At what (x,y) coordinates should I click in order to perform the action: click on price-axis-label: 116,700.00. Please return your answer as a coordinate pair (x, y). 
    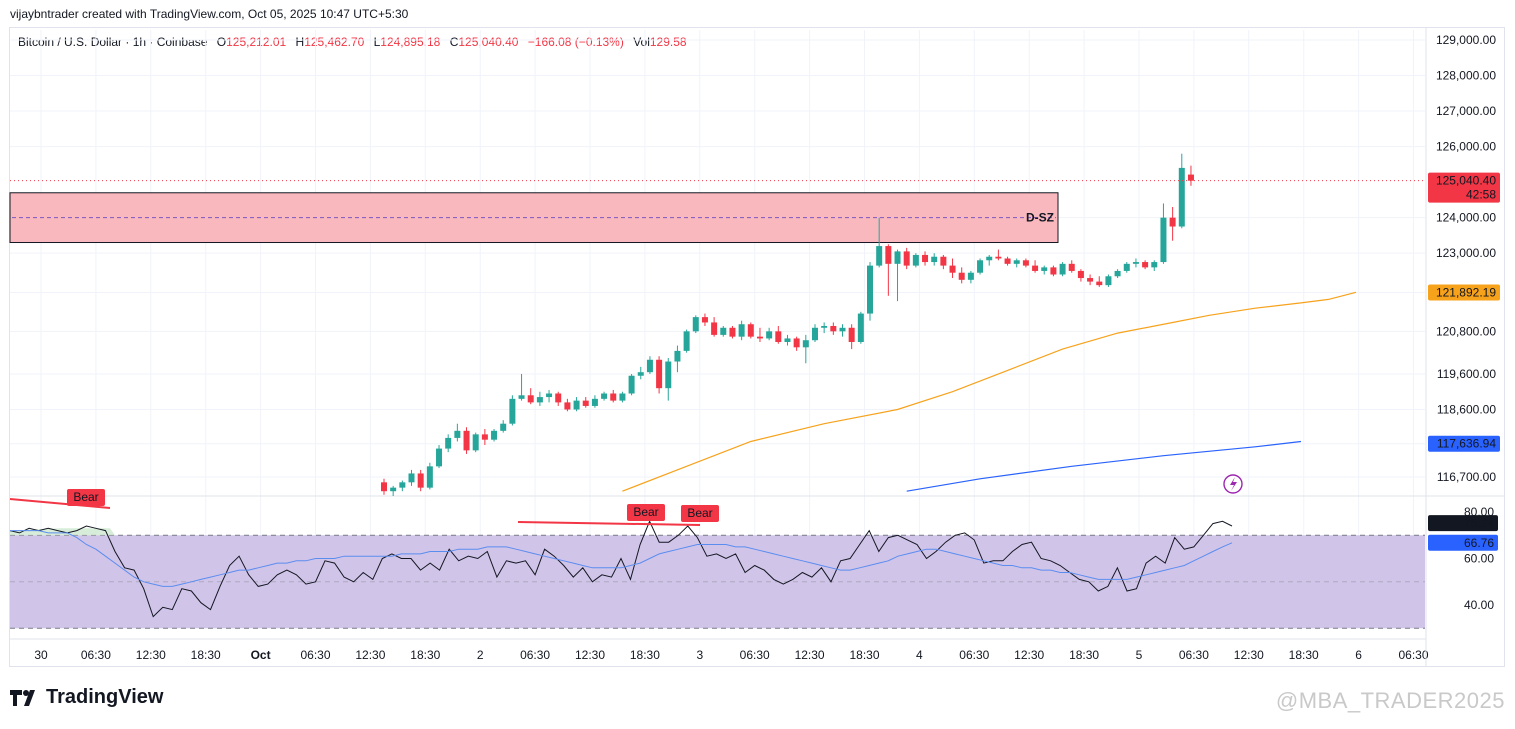
    Looking at the image, I should click on (1466, 477).